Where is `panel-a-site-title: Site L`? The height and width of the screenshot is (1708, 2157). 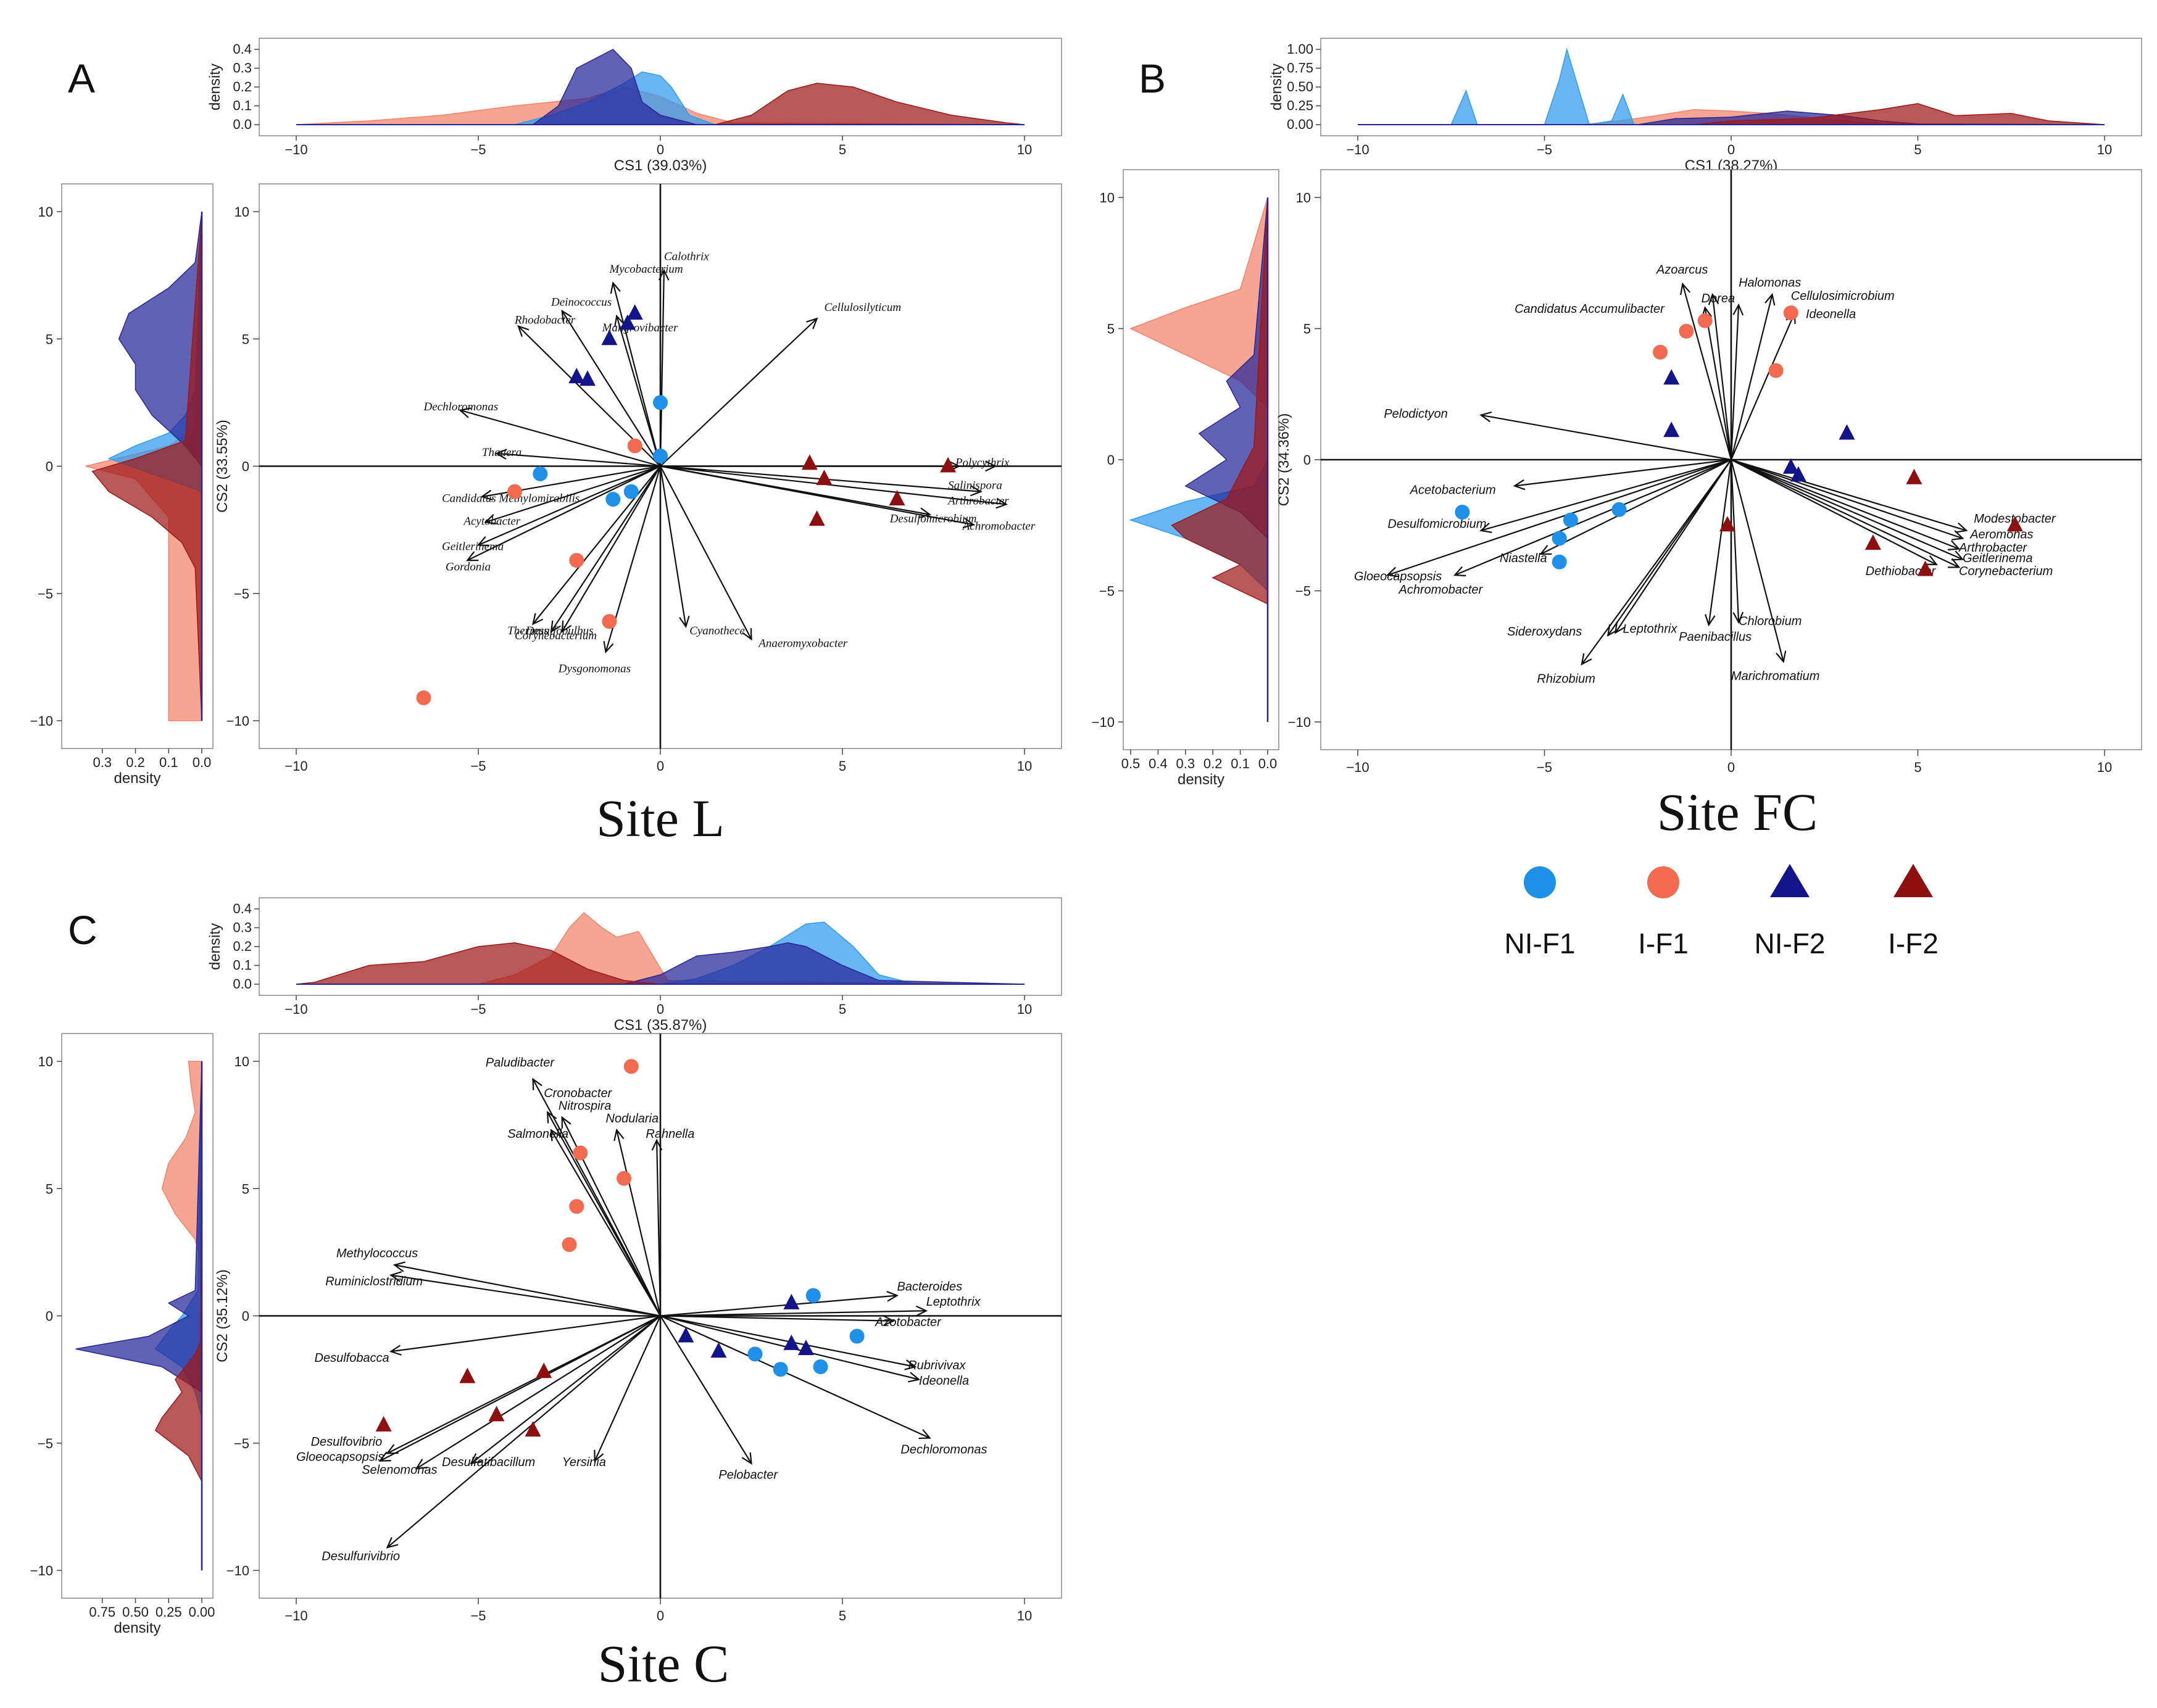 panel-a-site-title: Site L is located at coordinates (661, 818).